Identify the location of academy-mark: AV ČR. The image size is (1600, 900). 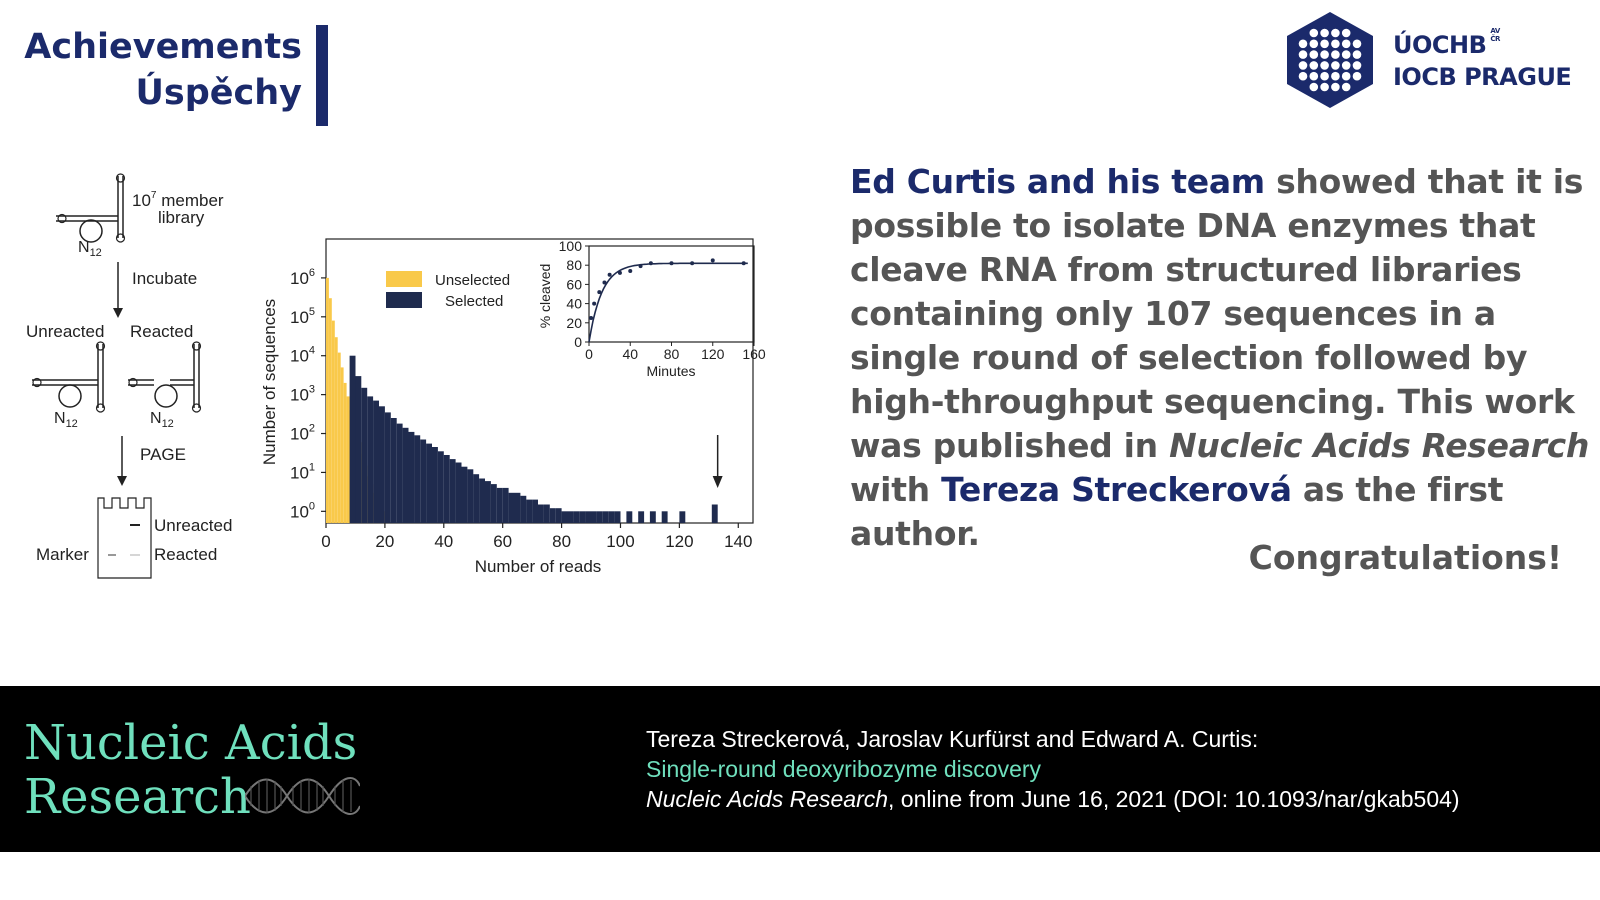
(1495, 35).